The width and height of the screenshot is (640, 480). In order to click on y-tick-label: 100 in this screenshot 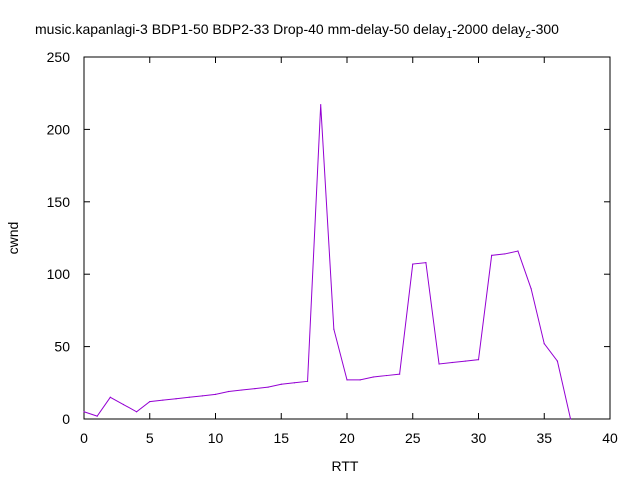, I will do `click(59, 274)`.